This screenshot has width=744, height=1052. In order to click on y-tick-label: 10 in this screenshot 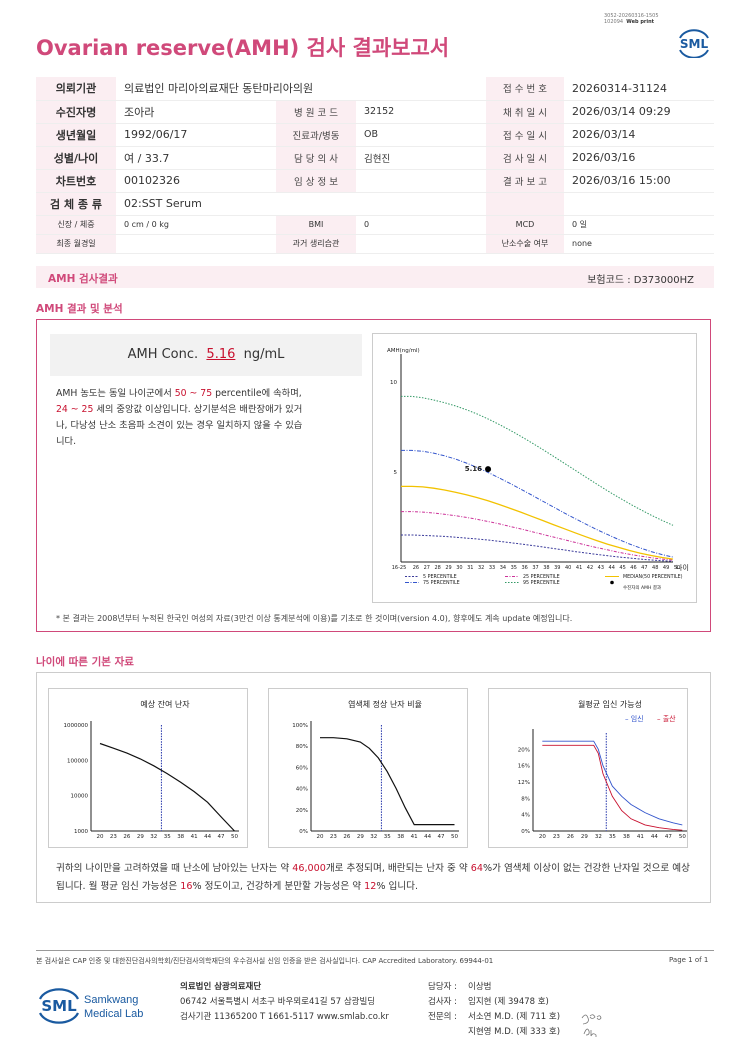, I will do `click(393, 383)`.